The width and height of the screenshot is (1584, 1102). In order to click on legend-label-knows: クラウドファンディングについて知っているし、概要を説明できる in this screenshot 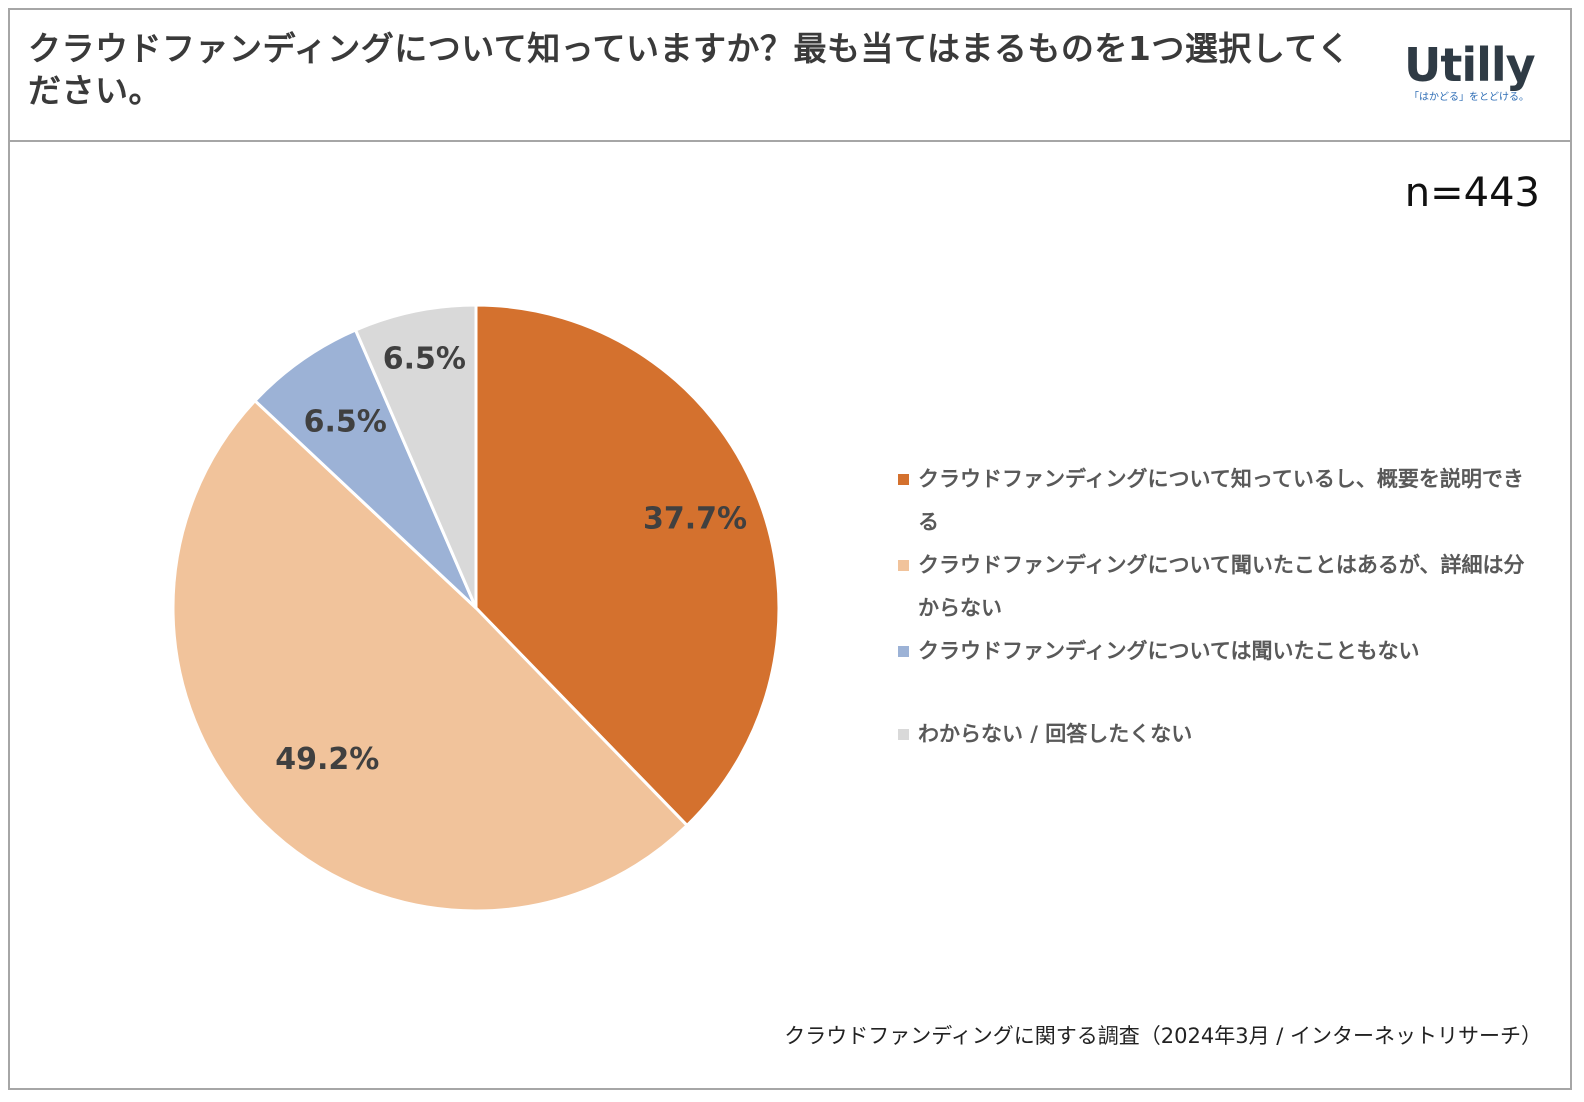, I will do `click(1221, 500)`.